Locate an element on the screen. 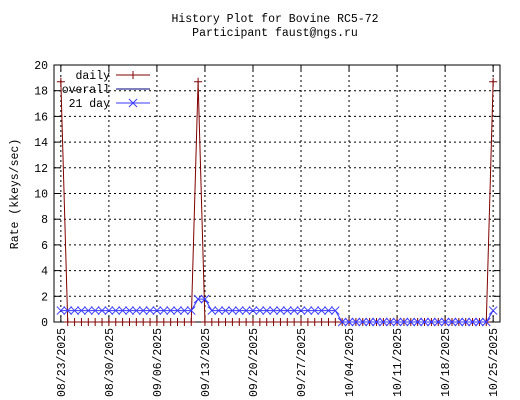 The width and height of the screenshot is (520, 400). x-tick-label: 08/23/2025 is located at coordinates (62, 362).